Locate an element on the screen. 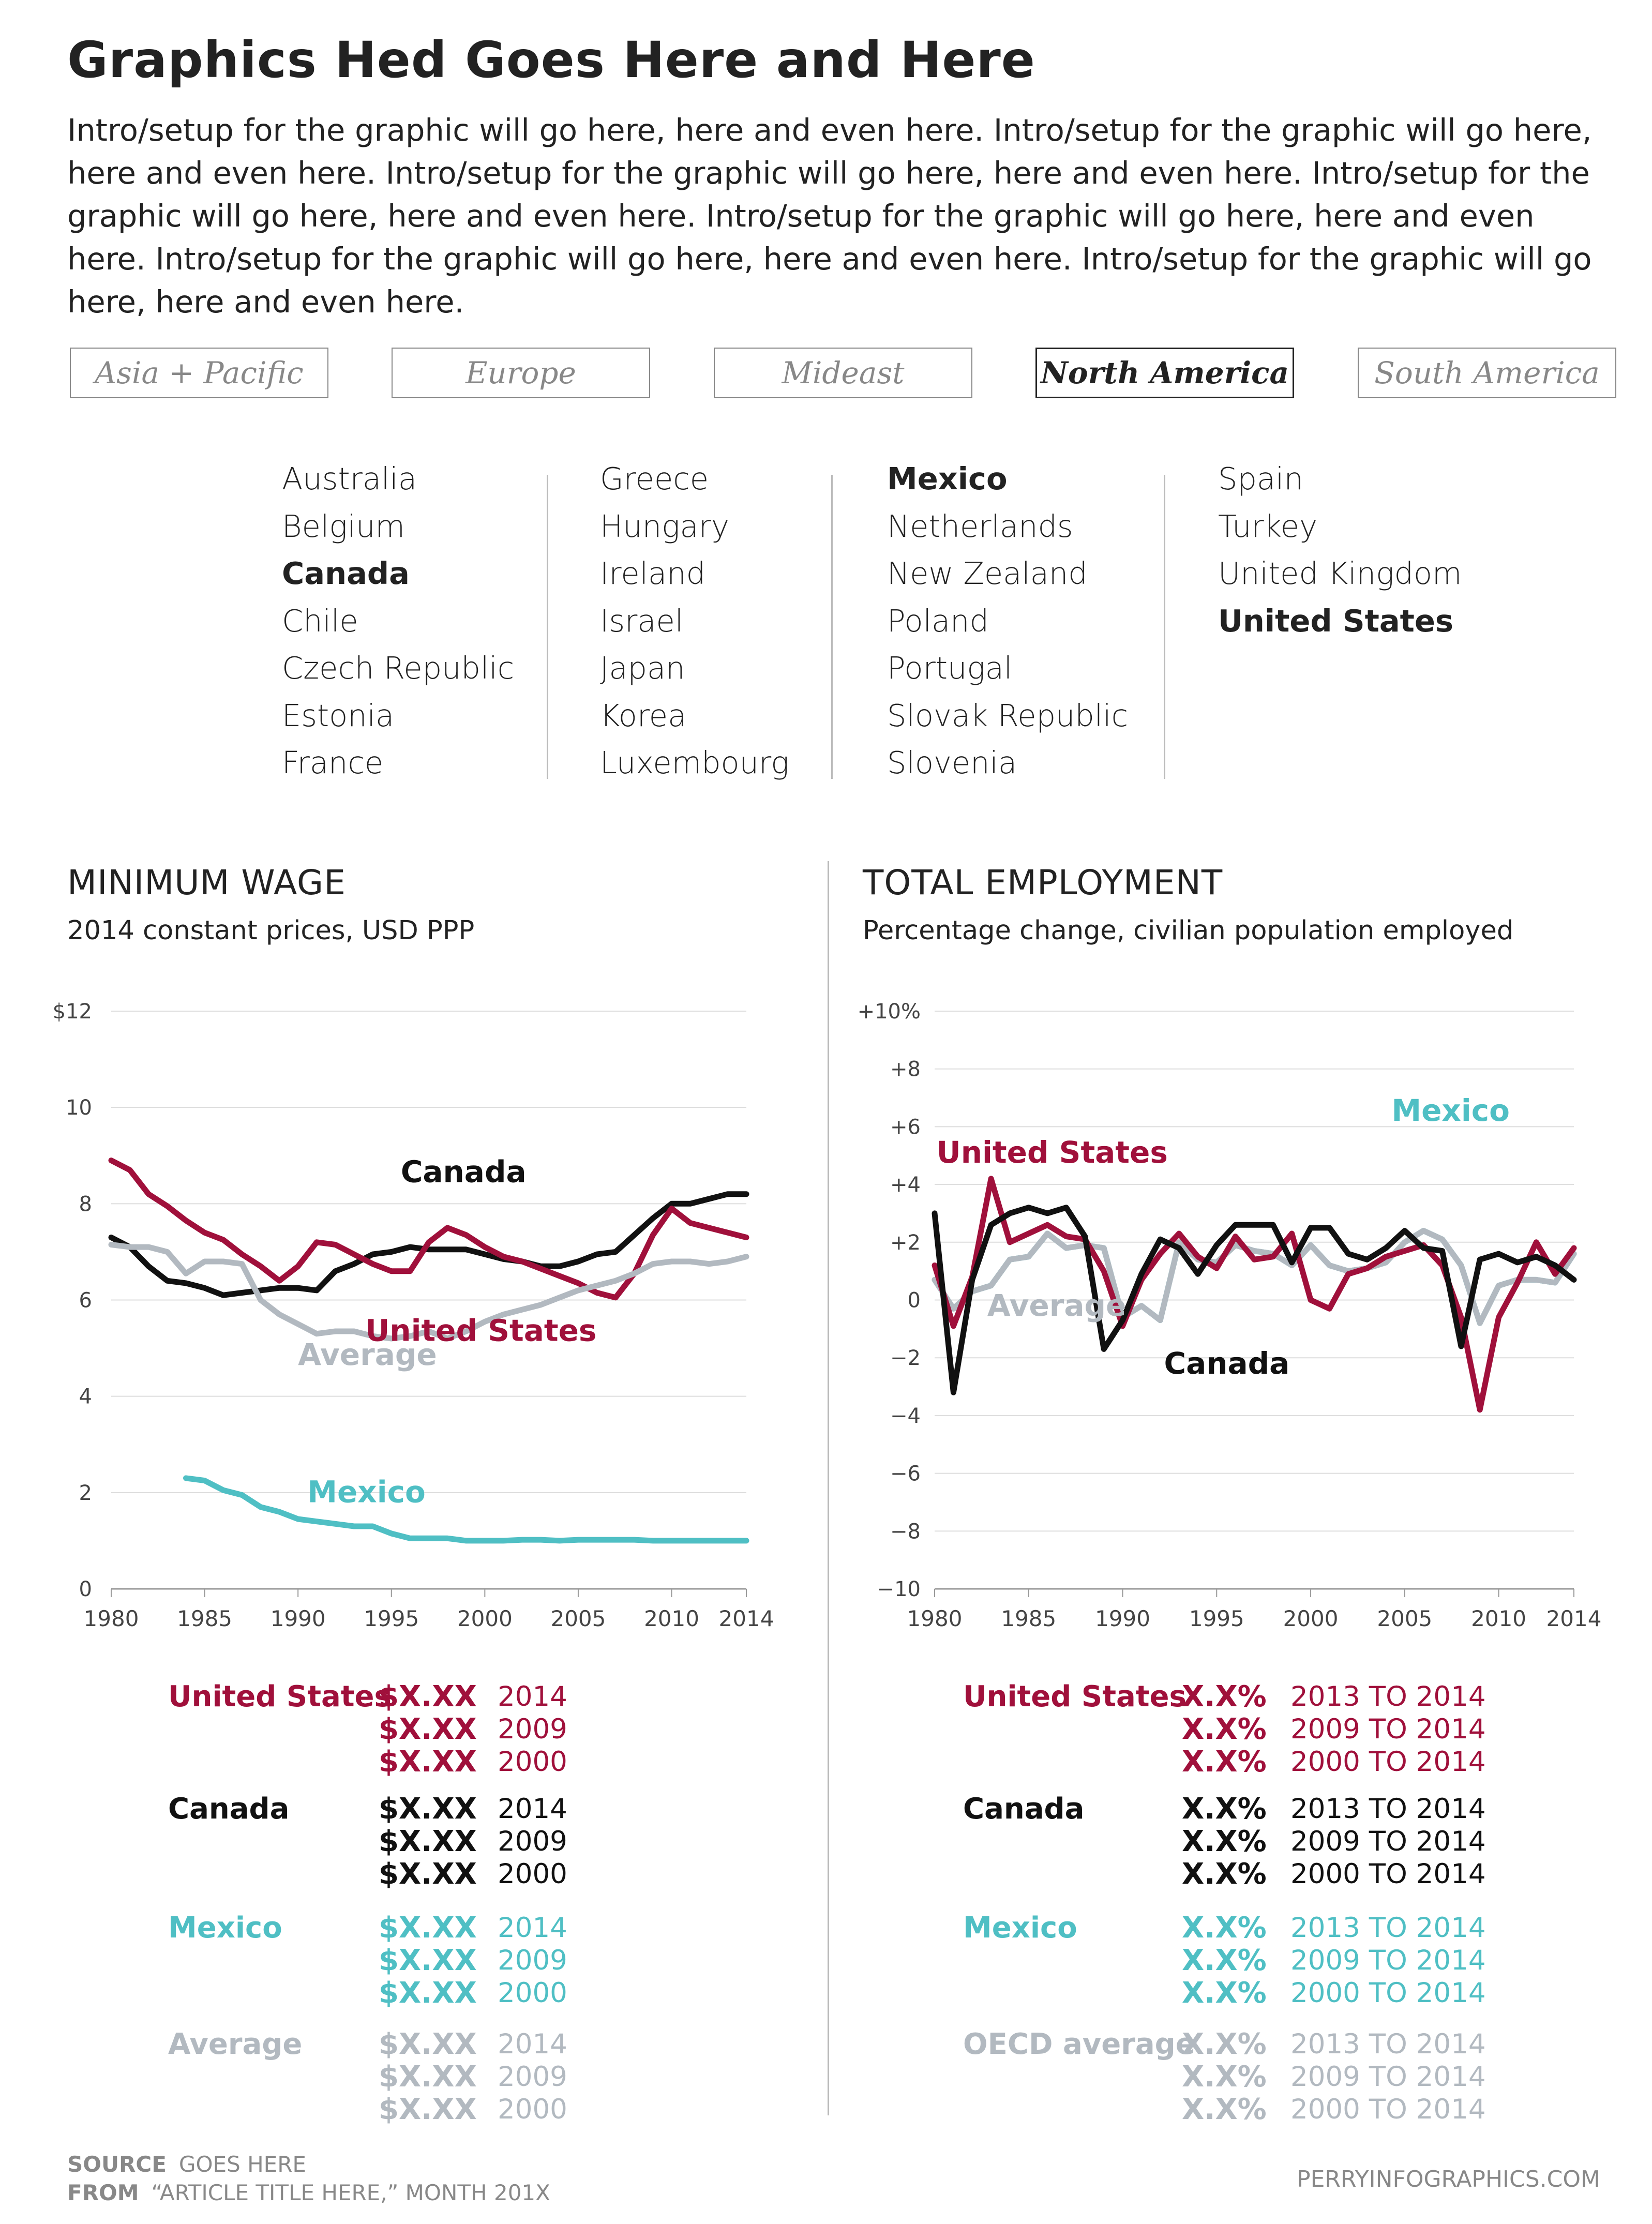 The image size is (1652, 2224). country-australia: Australia is located at coordinates (350, 479).